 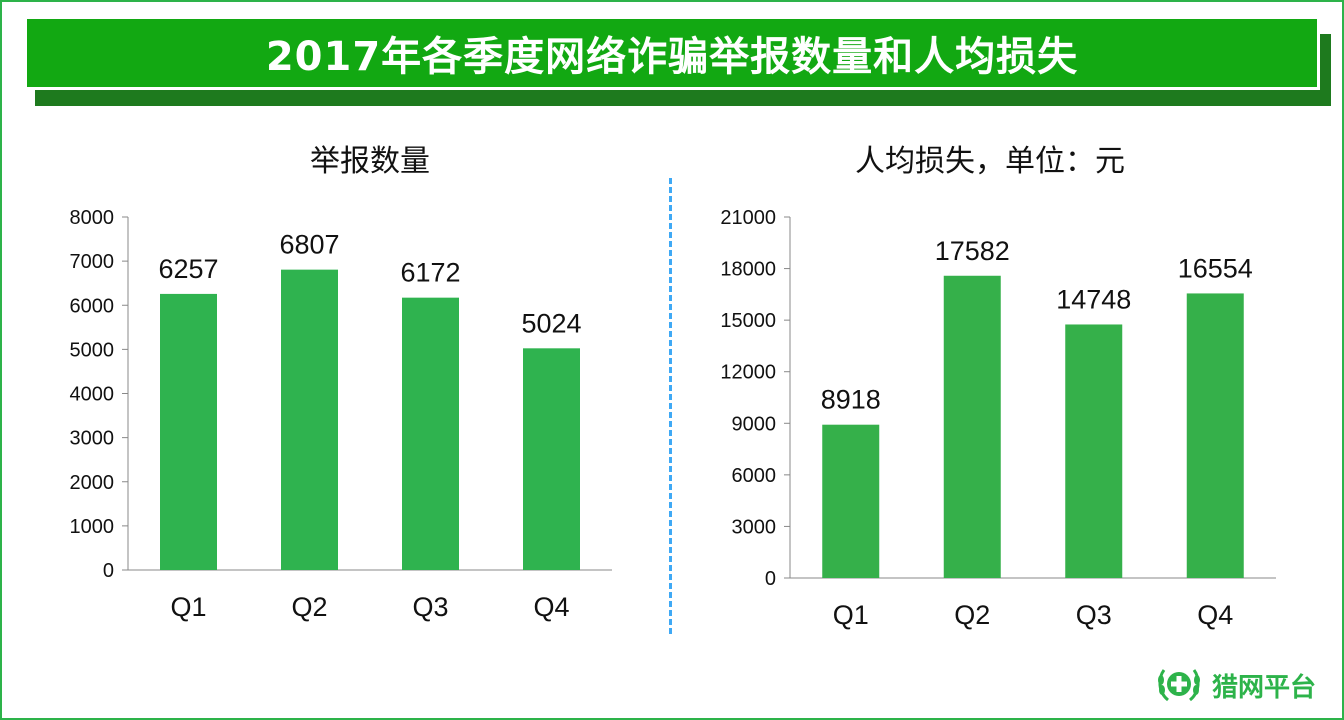 I want to click on left-bar-q1, so click(x=188, y=431).